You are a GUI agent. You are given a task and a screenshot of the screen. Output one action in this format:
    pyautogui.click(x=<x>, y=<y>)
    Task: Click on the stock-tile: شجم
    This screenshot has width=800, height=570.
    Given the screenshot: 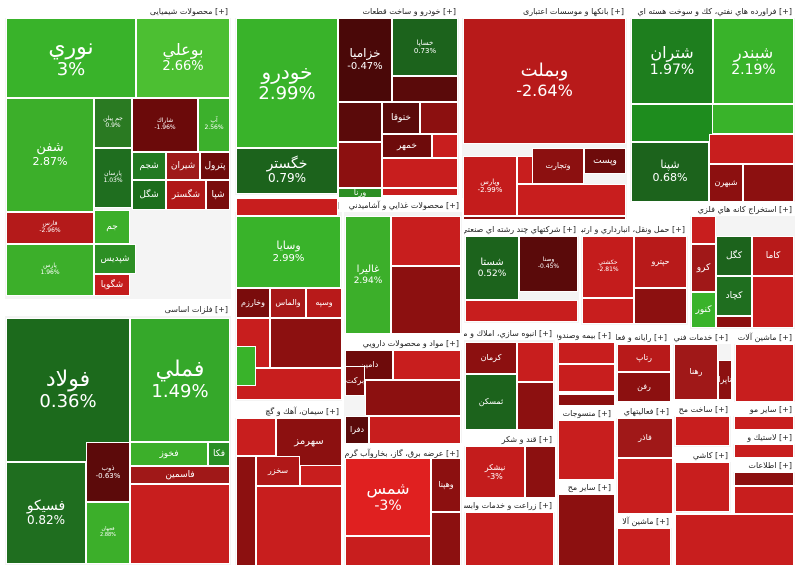 What is the action you would take?
    pyautogui.click(x=149, y=166)
    